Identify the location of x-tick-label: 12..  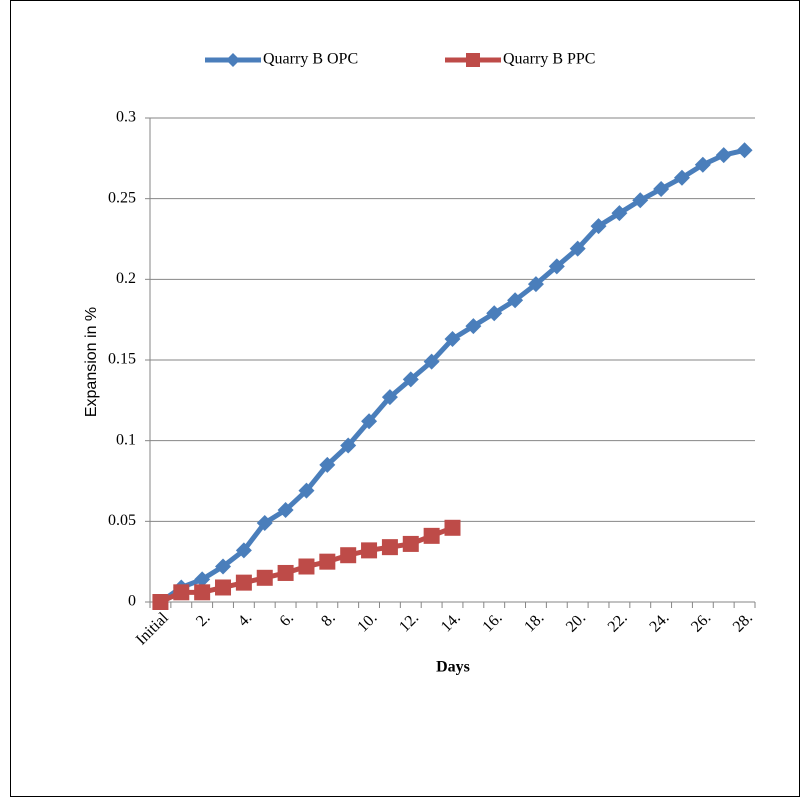
(409, 622).